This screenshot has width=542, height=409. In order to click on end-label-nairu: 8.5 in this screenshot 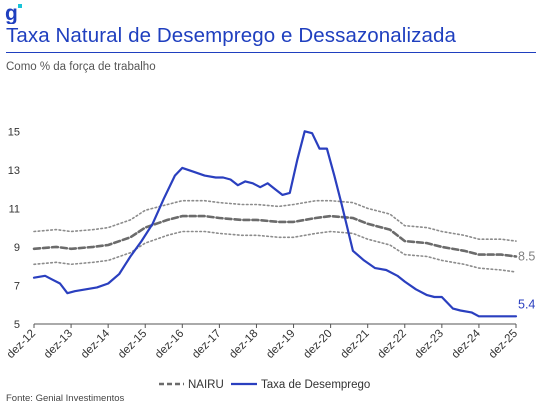, I will do `click(526, 257)`.